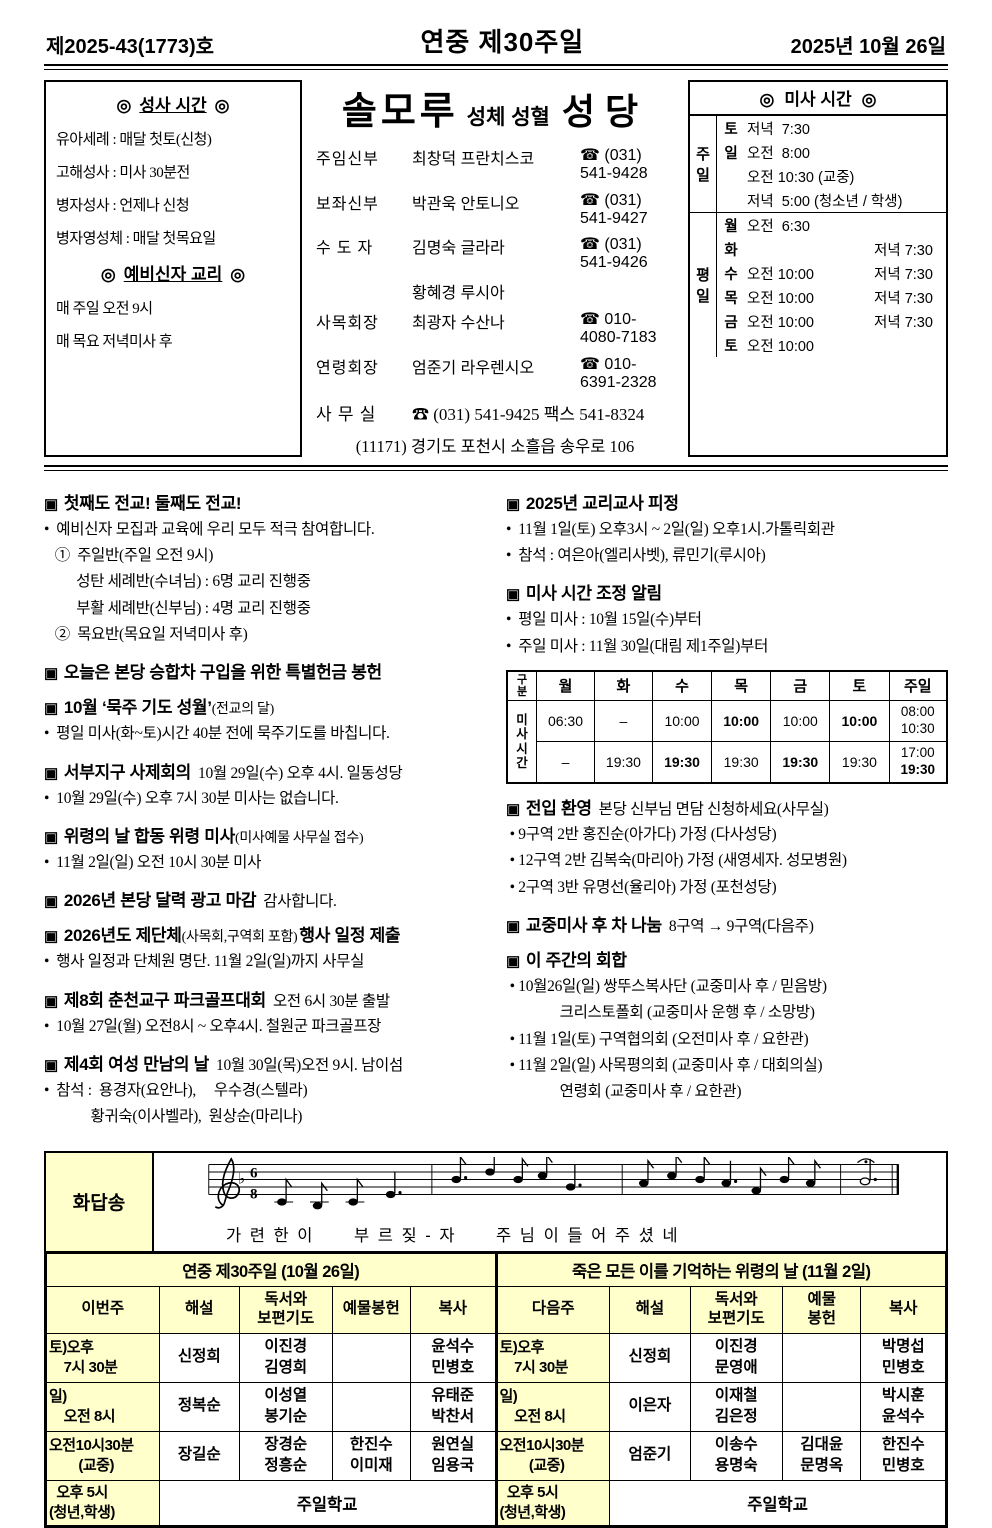  Describe the element at coordinates (553, 1455) in the screenshot. I see `schedule-time: 오전10시30분 (교중)` at that location.